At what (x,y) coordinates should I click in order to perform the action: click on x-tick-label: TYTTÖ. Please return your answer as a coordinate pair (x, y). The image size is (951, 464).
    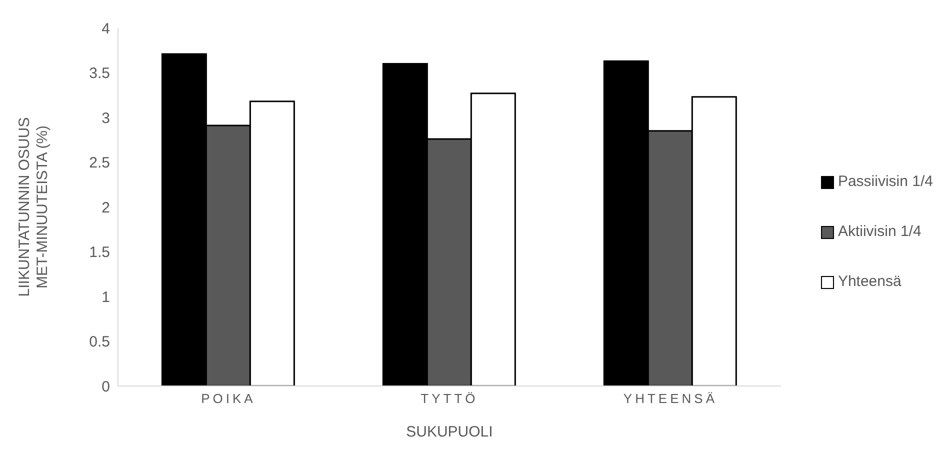
    Looking at the image, I should click on (449, 398).